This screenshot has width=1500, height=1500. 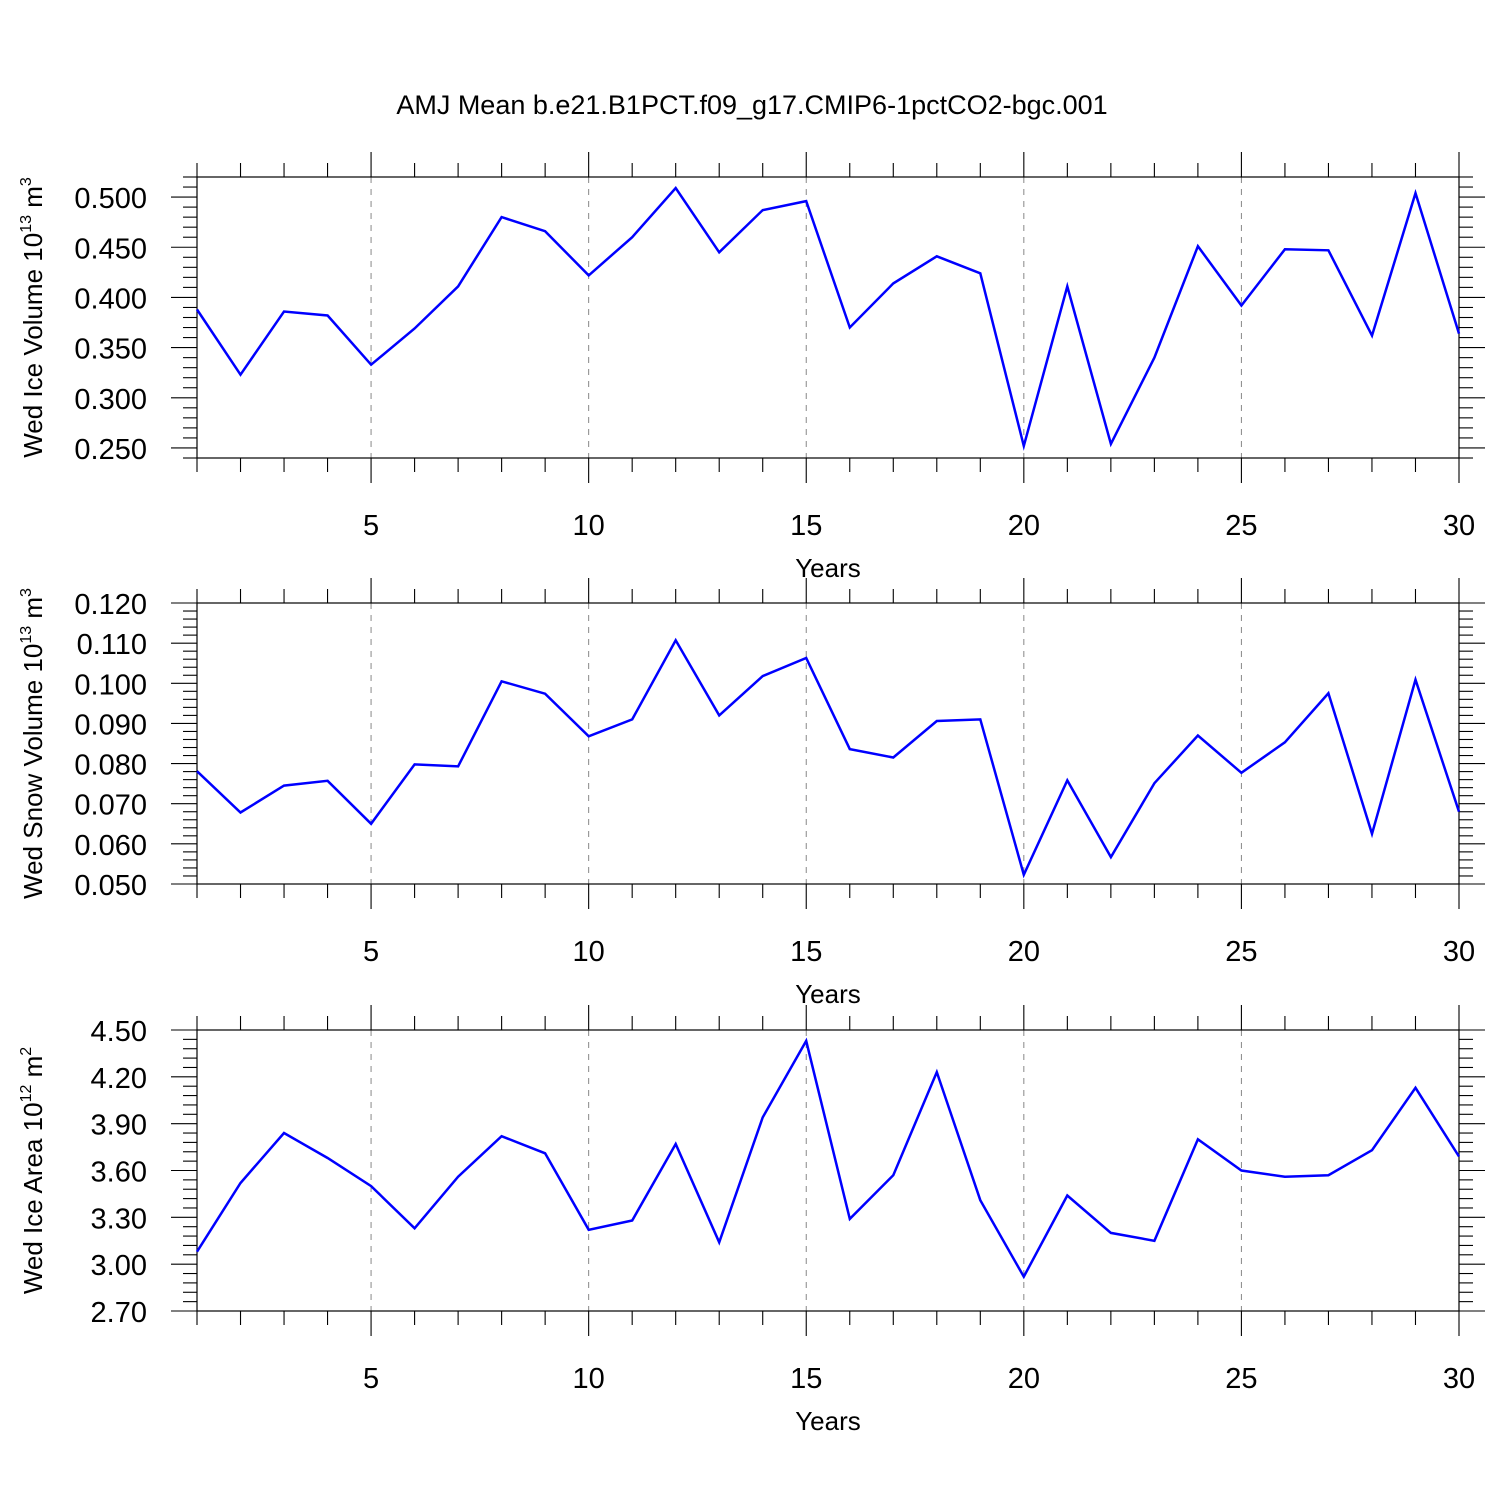 What do you see at coordinates (828, 994) in the screenshot?
I see `snow-volume-x-axis-label: Years` at bounding box center [828, 994].